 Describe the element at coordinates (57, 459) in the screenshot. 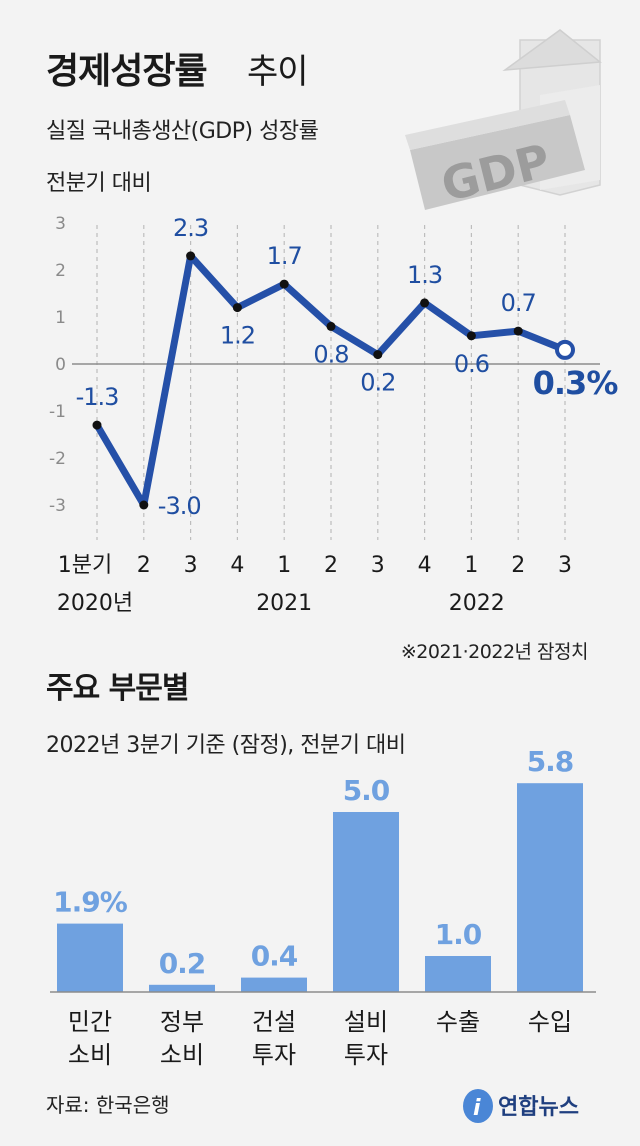

I see `y-tick-label: -2` at that location.